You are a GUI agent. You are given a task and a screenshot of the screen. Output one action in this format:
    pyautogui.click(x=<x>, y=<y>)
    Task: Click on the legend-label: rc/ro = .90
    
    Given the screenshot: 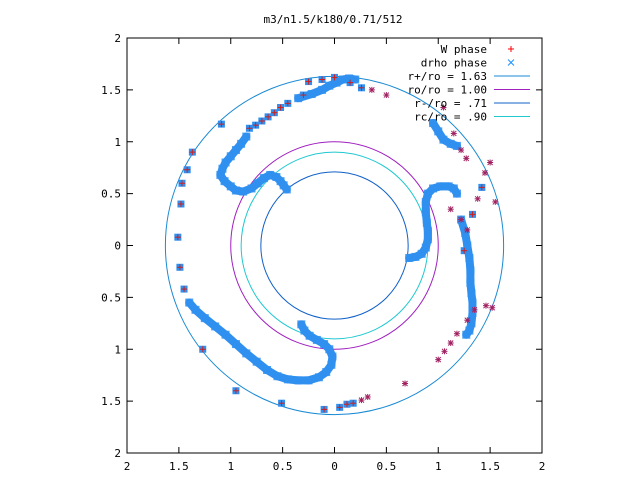 What is the action you would take?
    pyautogui.click(x=450, y=117)
    